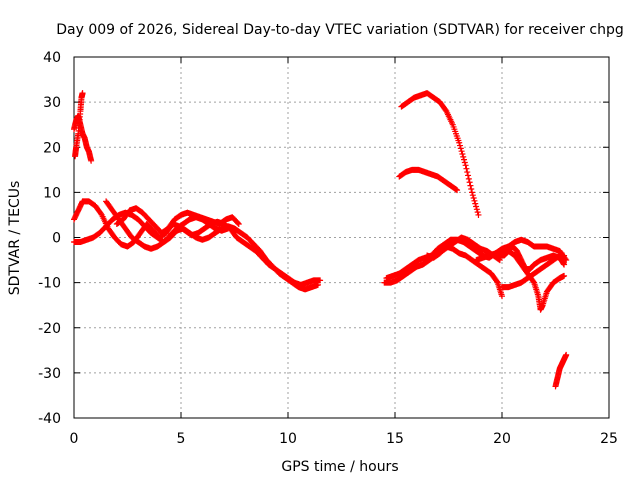 The image size is (640, 480). I want to click on y-tick-label-20: 20, so click(52, 148).